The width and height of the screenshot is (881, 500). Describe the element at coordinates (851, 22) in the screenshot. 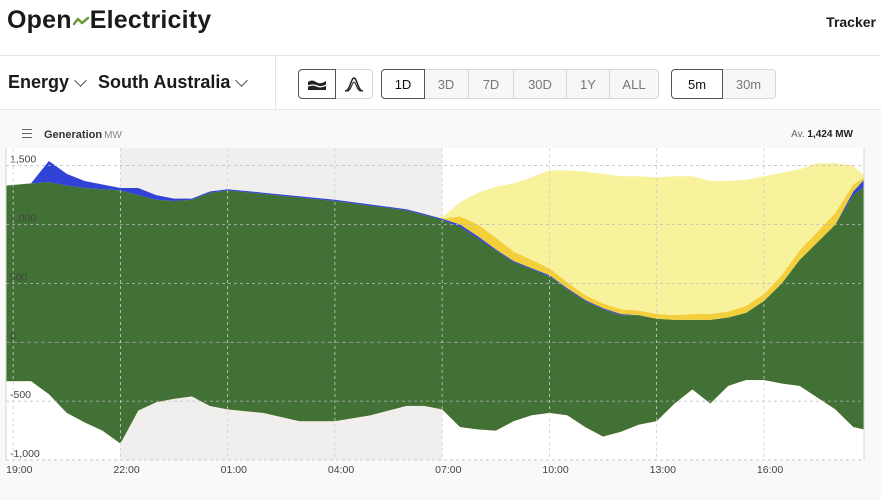

I see `tracker-link: Tracker` at that location.